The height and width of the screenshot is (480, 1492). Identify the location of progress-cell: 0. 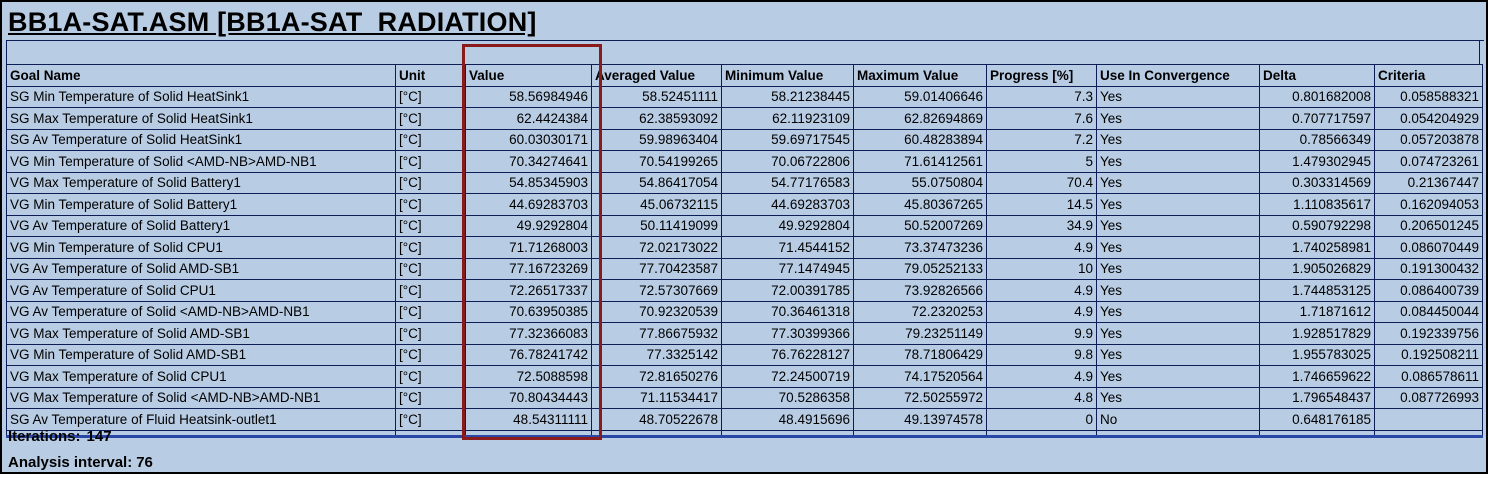
(1041, 419).